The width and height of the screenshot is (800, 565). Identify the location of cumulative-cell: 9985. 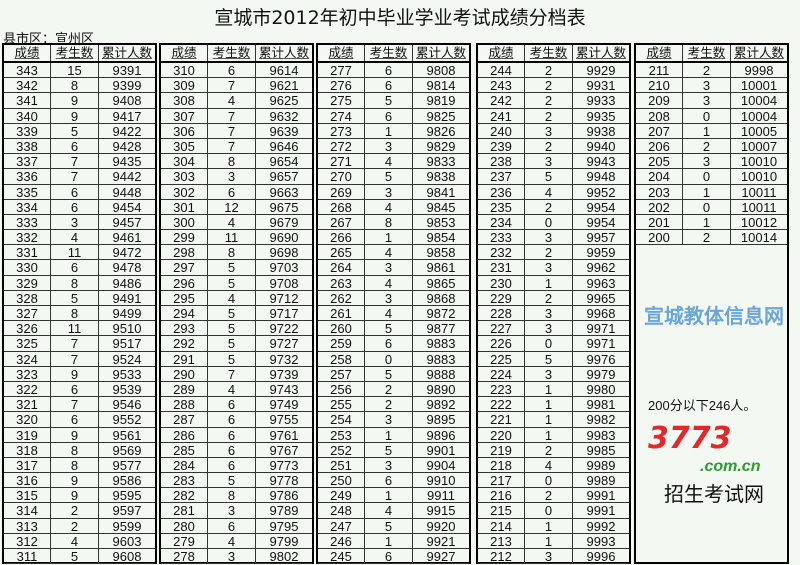
(601, 449).